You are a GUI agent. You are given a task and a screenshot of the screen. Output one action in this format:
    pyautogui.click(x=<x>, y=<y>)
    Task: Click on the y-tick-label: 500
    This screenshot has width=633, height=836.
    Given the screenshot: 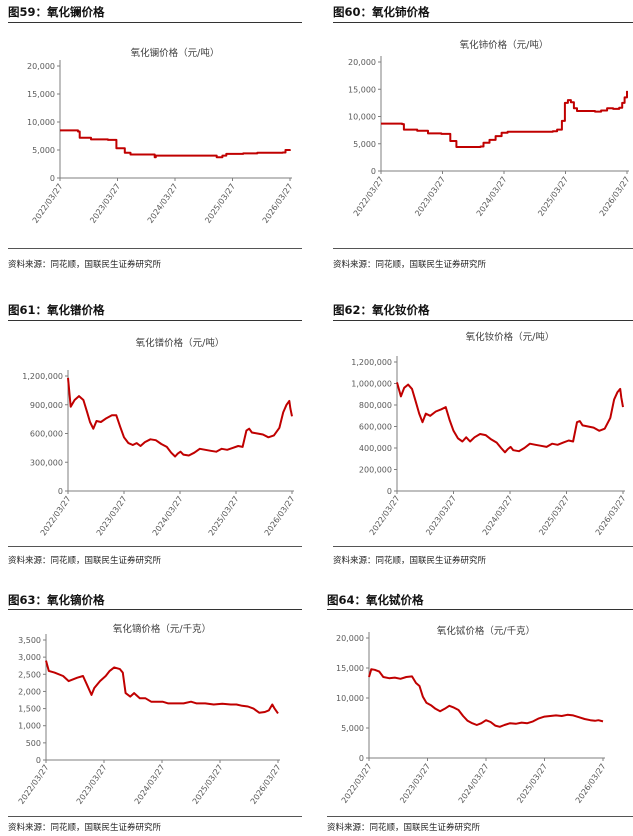 What is the action you would take?
    pyautogui.click(x=33, y=743)
    